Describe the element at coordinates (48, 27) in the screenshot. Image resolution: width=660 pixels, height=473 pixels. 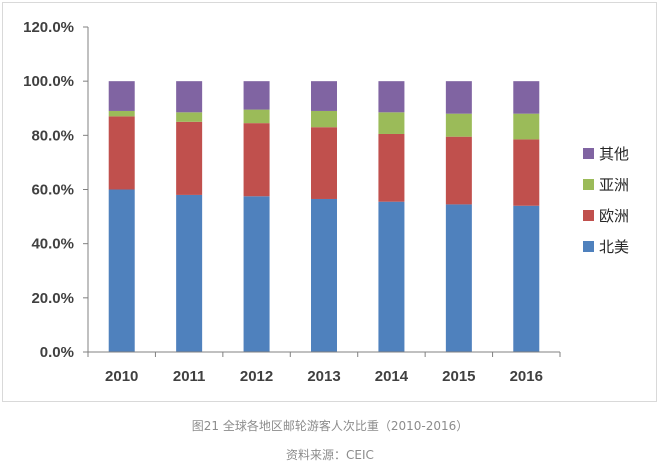
I see `y-tick-label: 120.0%` at that location.